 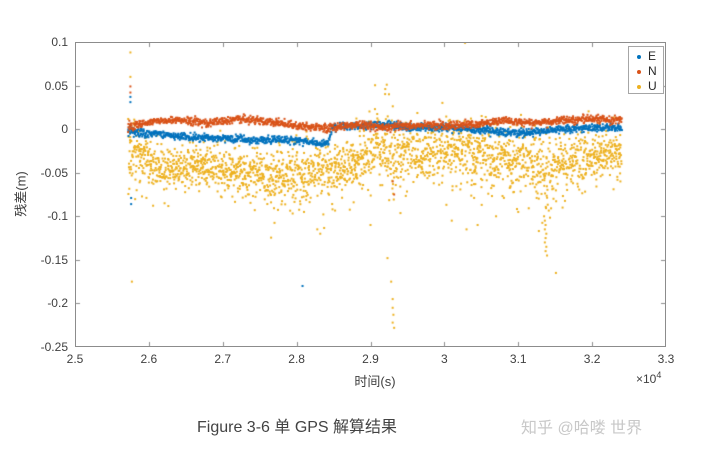 I want to click on legend: E N U, so click(x=646, y=70).